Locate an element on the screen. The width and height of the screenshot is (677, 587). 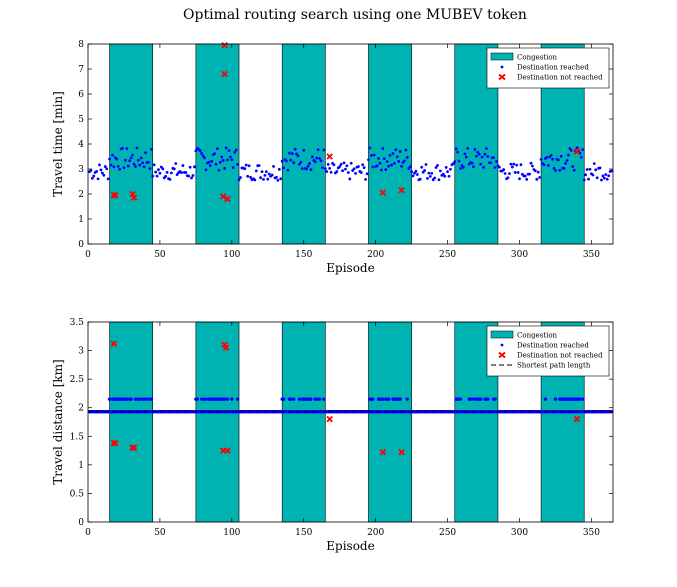
congestion-band is located at coordinates (217, 144).